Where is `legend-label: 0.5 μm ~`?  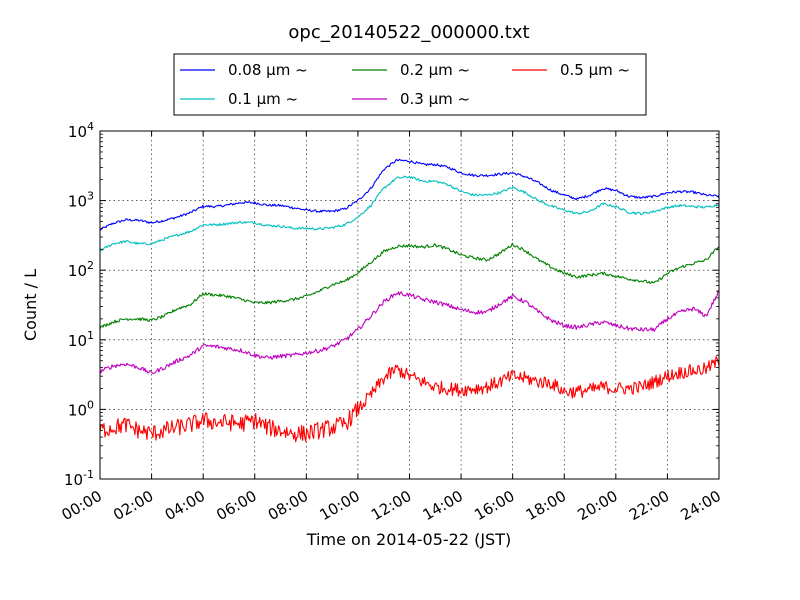 legend-label: 0.5 μm ~ is located at coordinates (595, 70).